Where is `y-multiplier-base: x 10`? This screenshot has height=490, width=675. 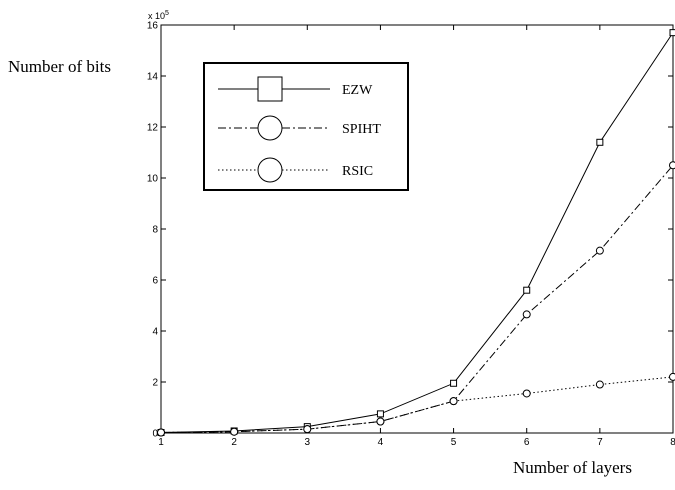 y-multiplier-base: x 10 is located at coordinates (156, 16).